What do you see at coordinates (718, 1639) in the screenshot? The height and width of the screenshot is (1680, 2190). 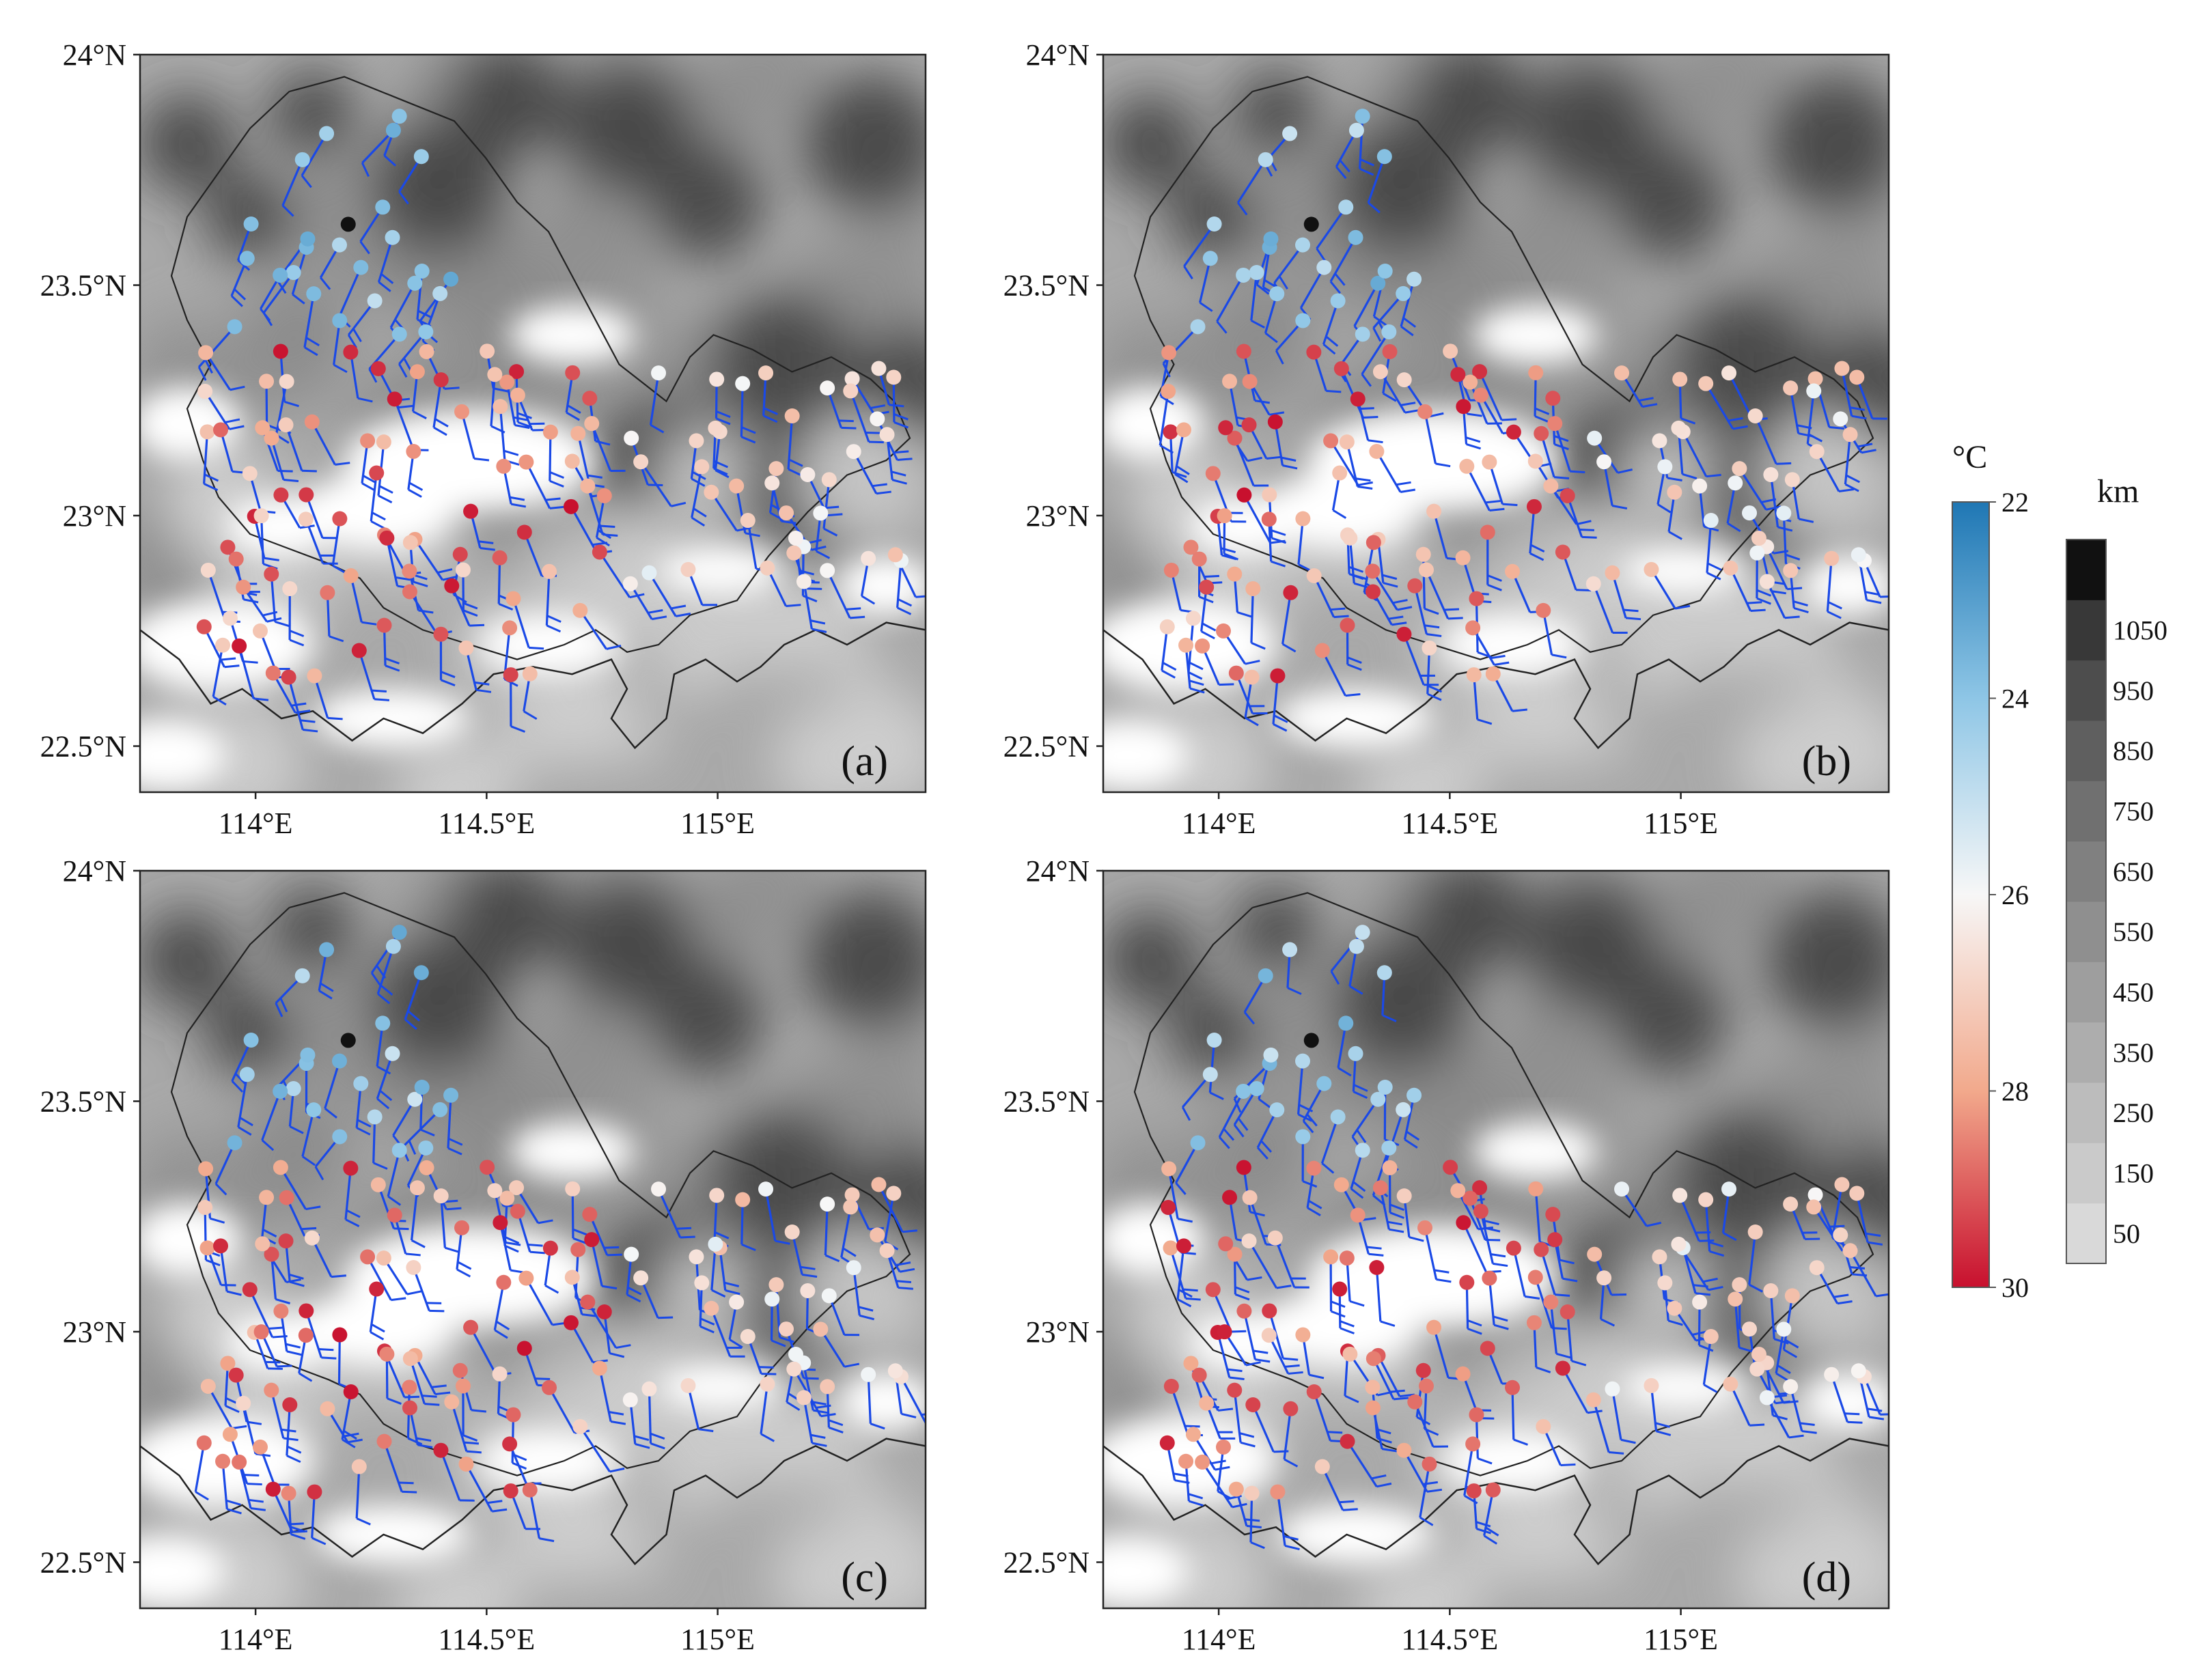 I see `lon-tick-label: 115°E` at bounding box center [718, 1639].